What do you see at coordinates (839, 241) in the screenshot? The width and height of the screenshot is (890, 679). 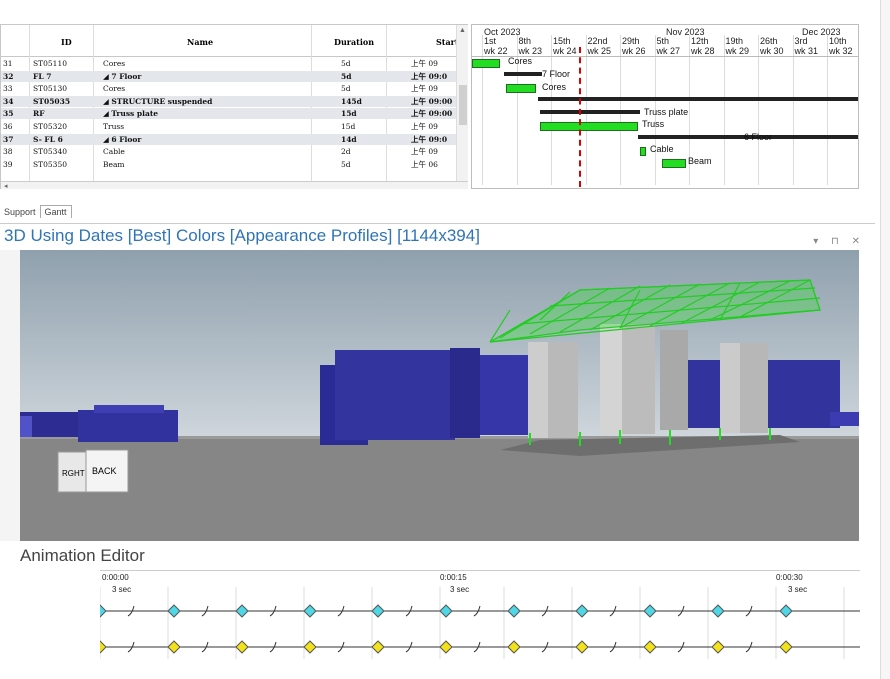 I see `panel-window-controls: ▾ ⊓ ✕` at bounding box center [839, 241].